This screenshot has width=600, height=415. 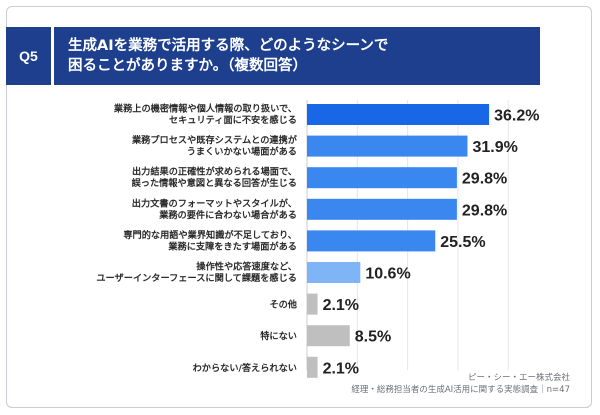 I want to click on value-label-9: 2.1%, so click(x=341, y=368).